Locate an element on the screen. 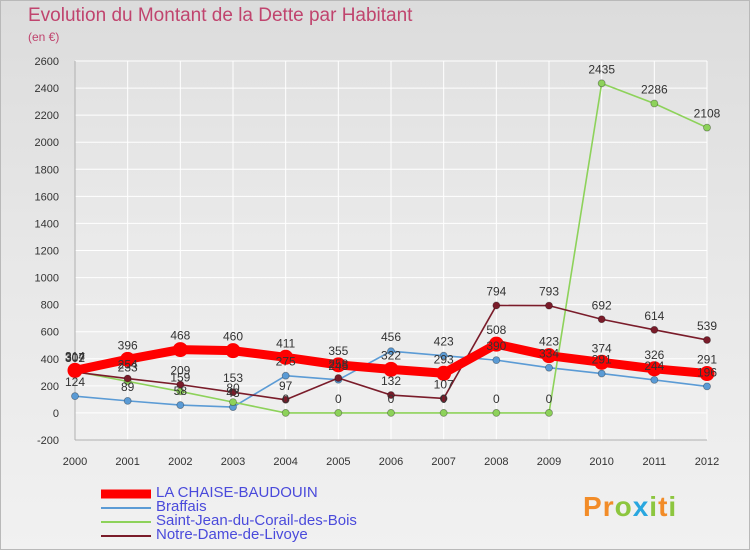 This screenshot has width=750, height=550. data-label-1: 390 is located at coordinates (496, 346).